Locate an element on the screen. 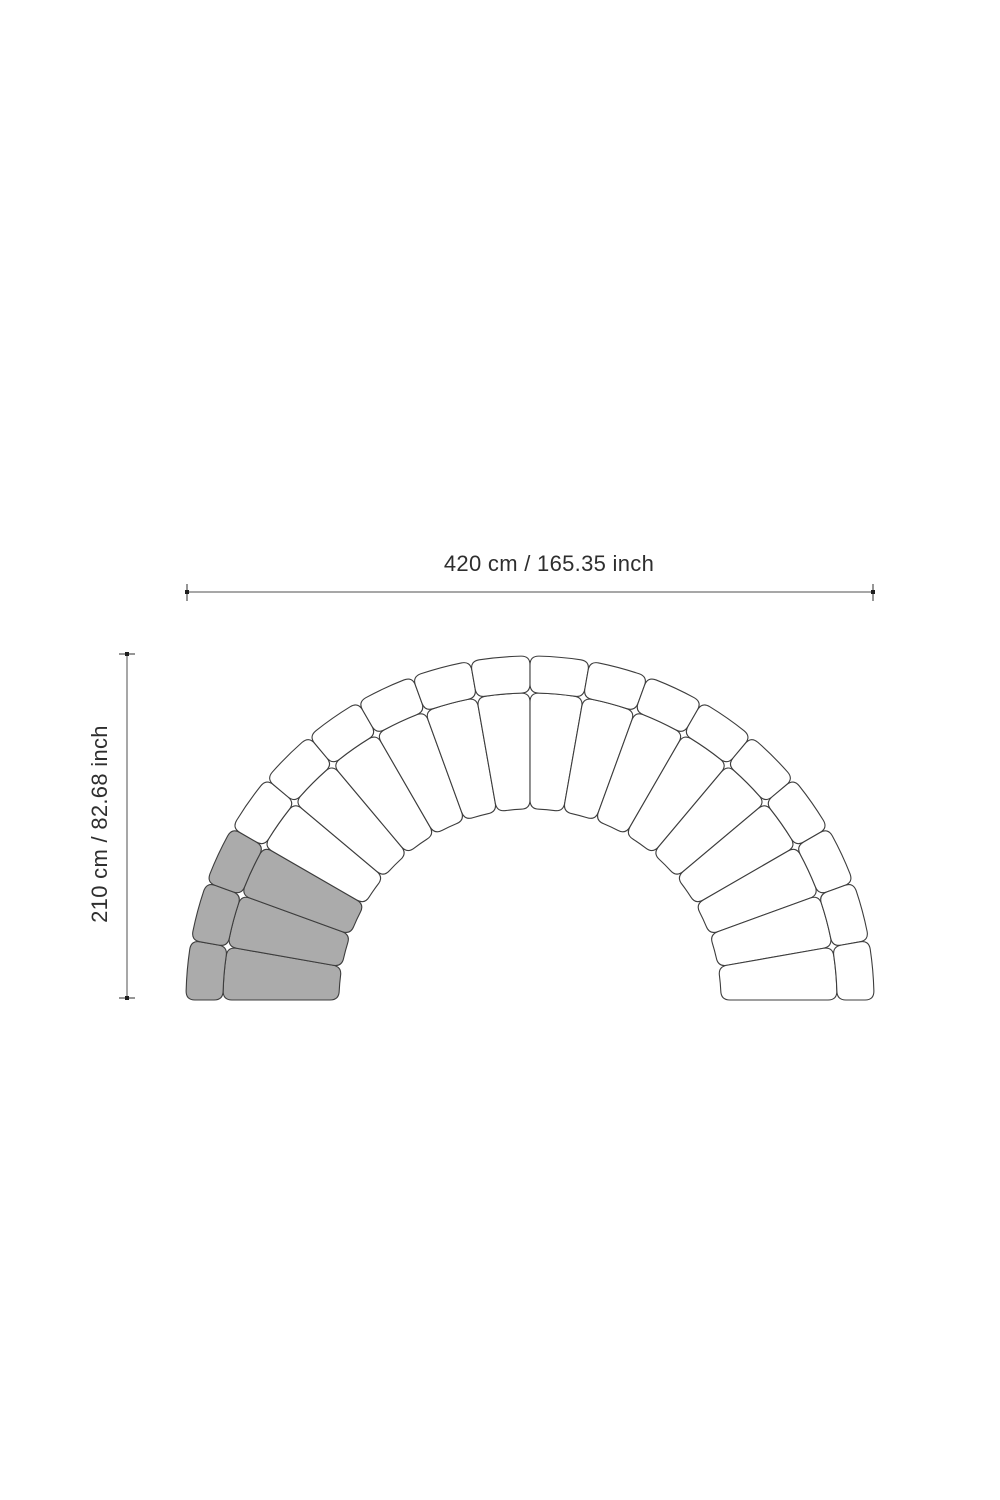  sofa-module-15-backrest is located at coordinates (796, 813).